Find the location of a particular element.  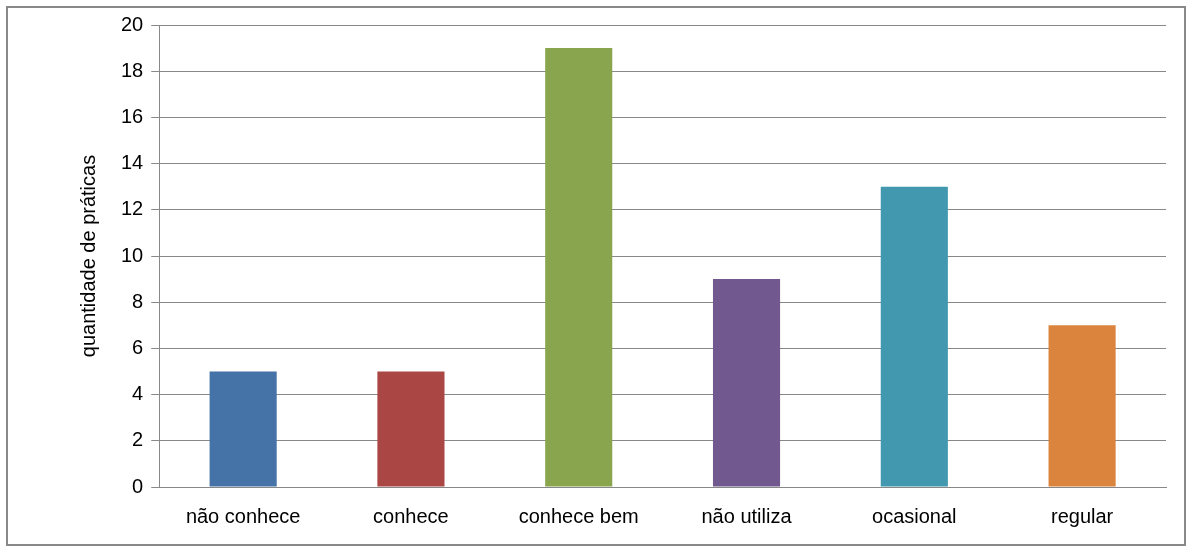

y-tick-label: 14 is located at coordinates (132, 162).